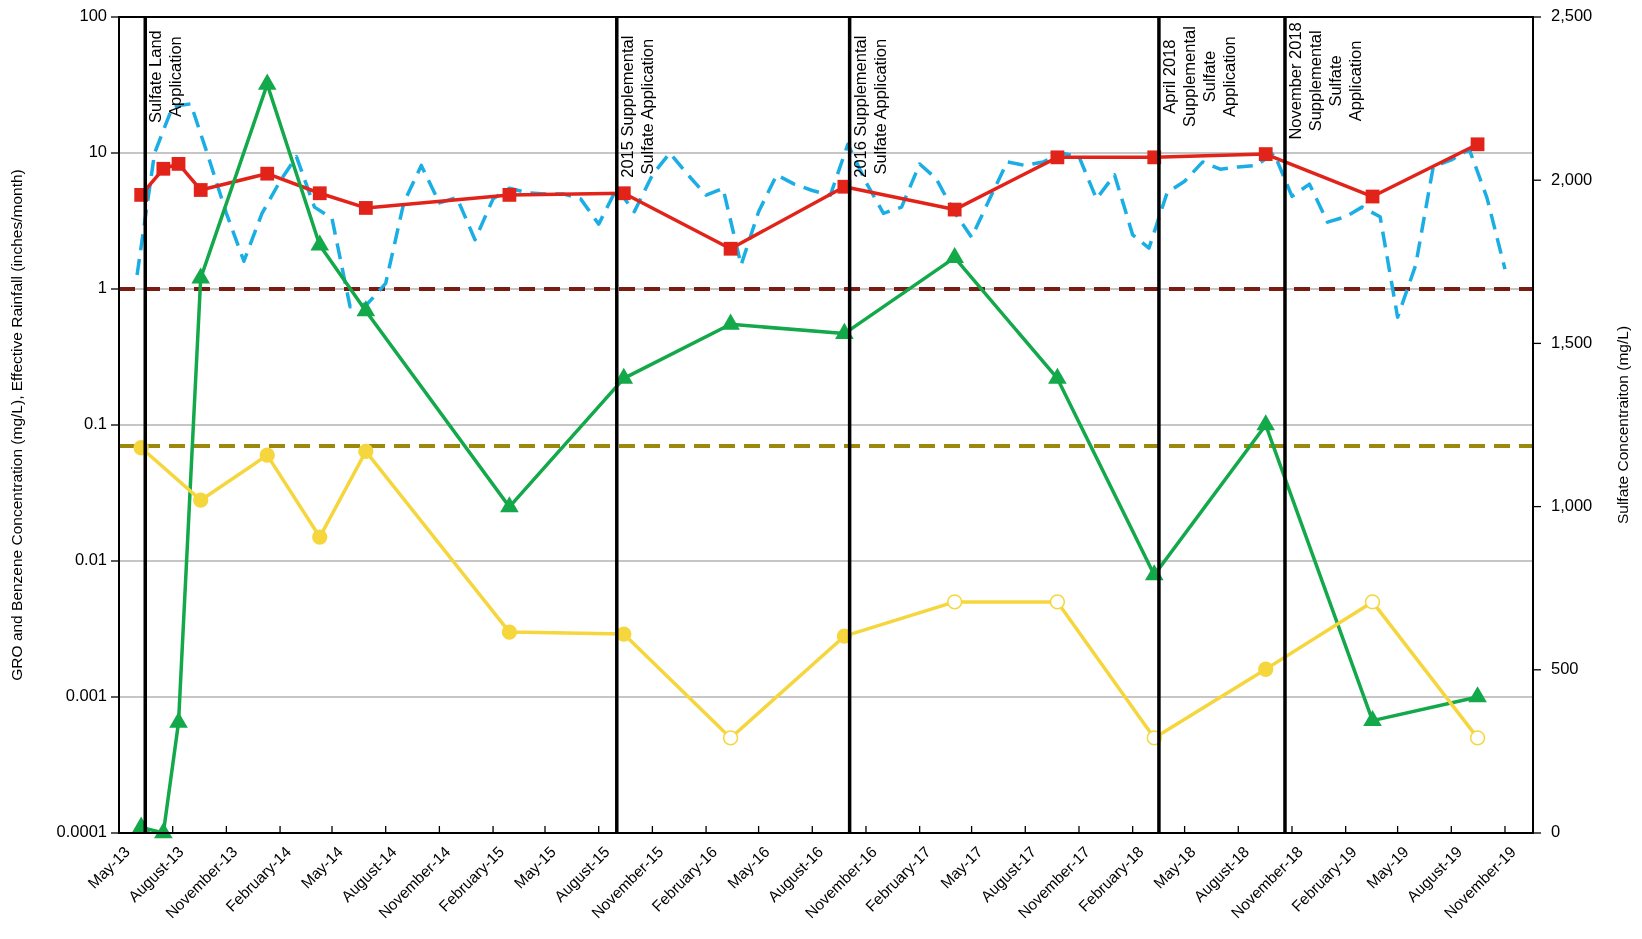  I want to click on ref-line-label: 2015 Supplemental Sulfate Application, so click(636, 106).